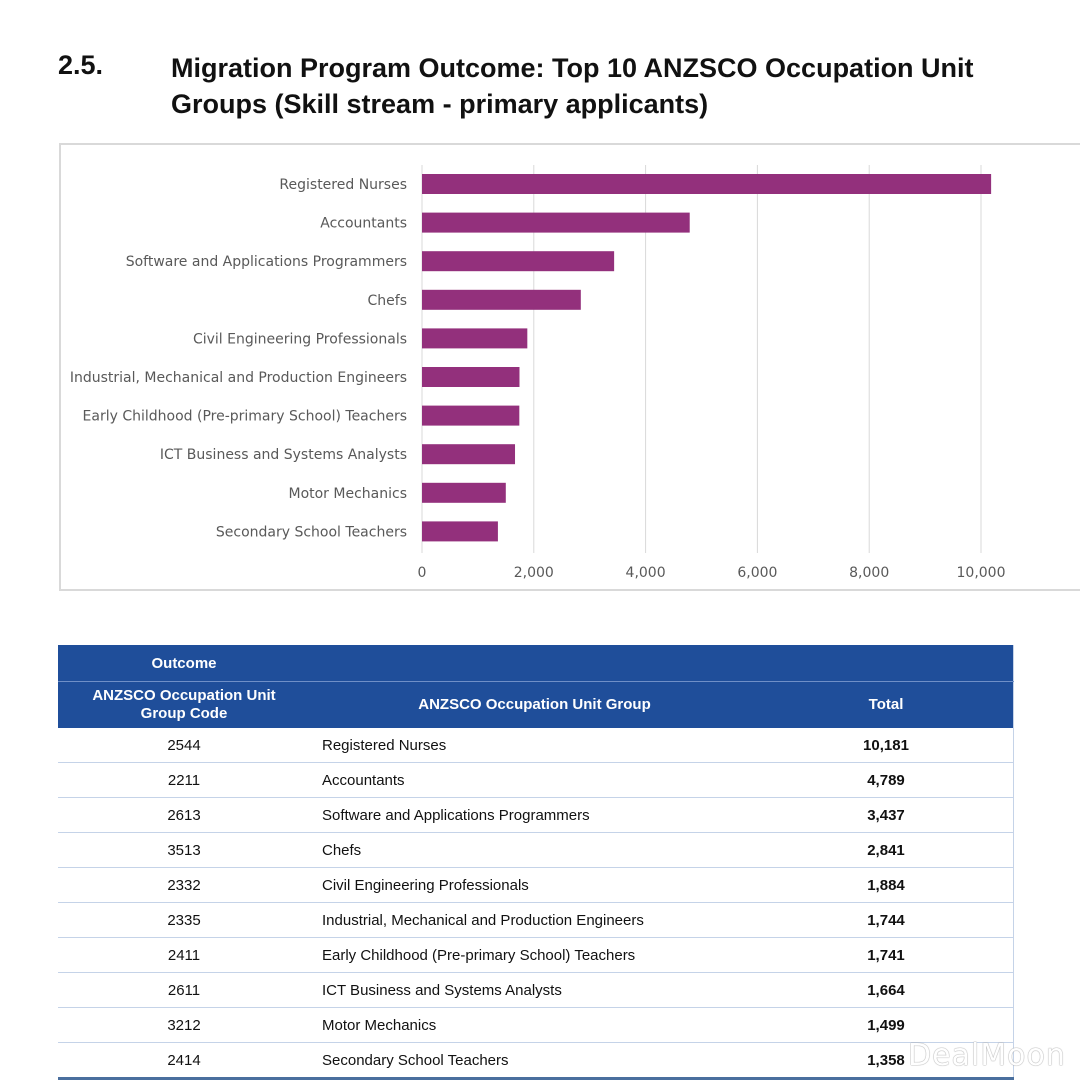 Image resolution: width=1080 pixels, height=1080 pixels. Describe the element at coordinates (184, 885) in the screenshot. I see `cell-code: 2332` at that location.